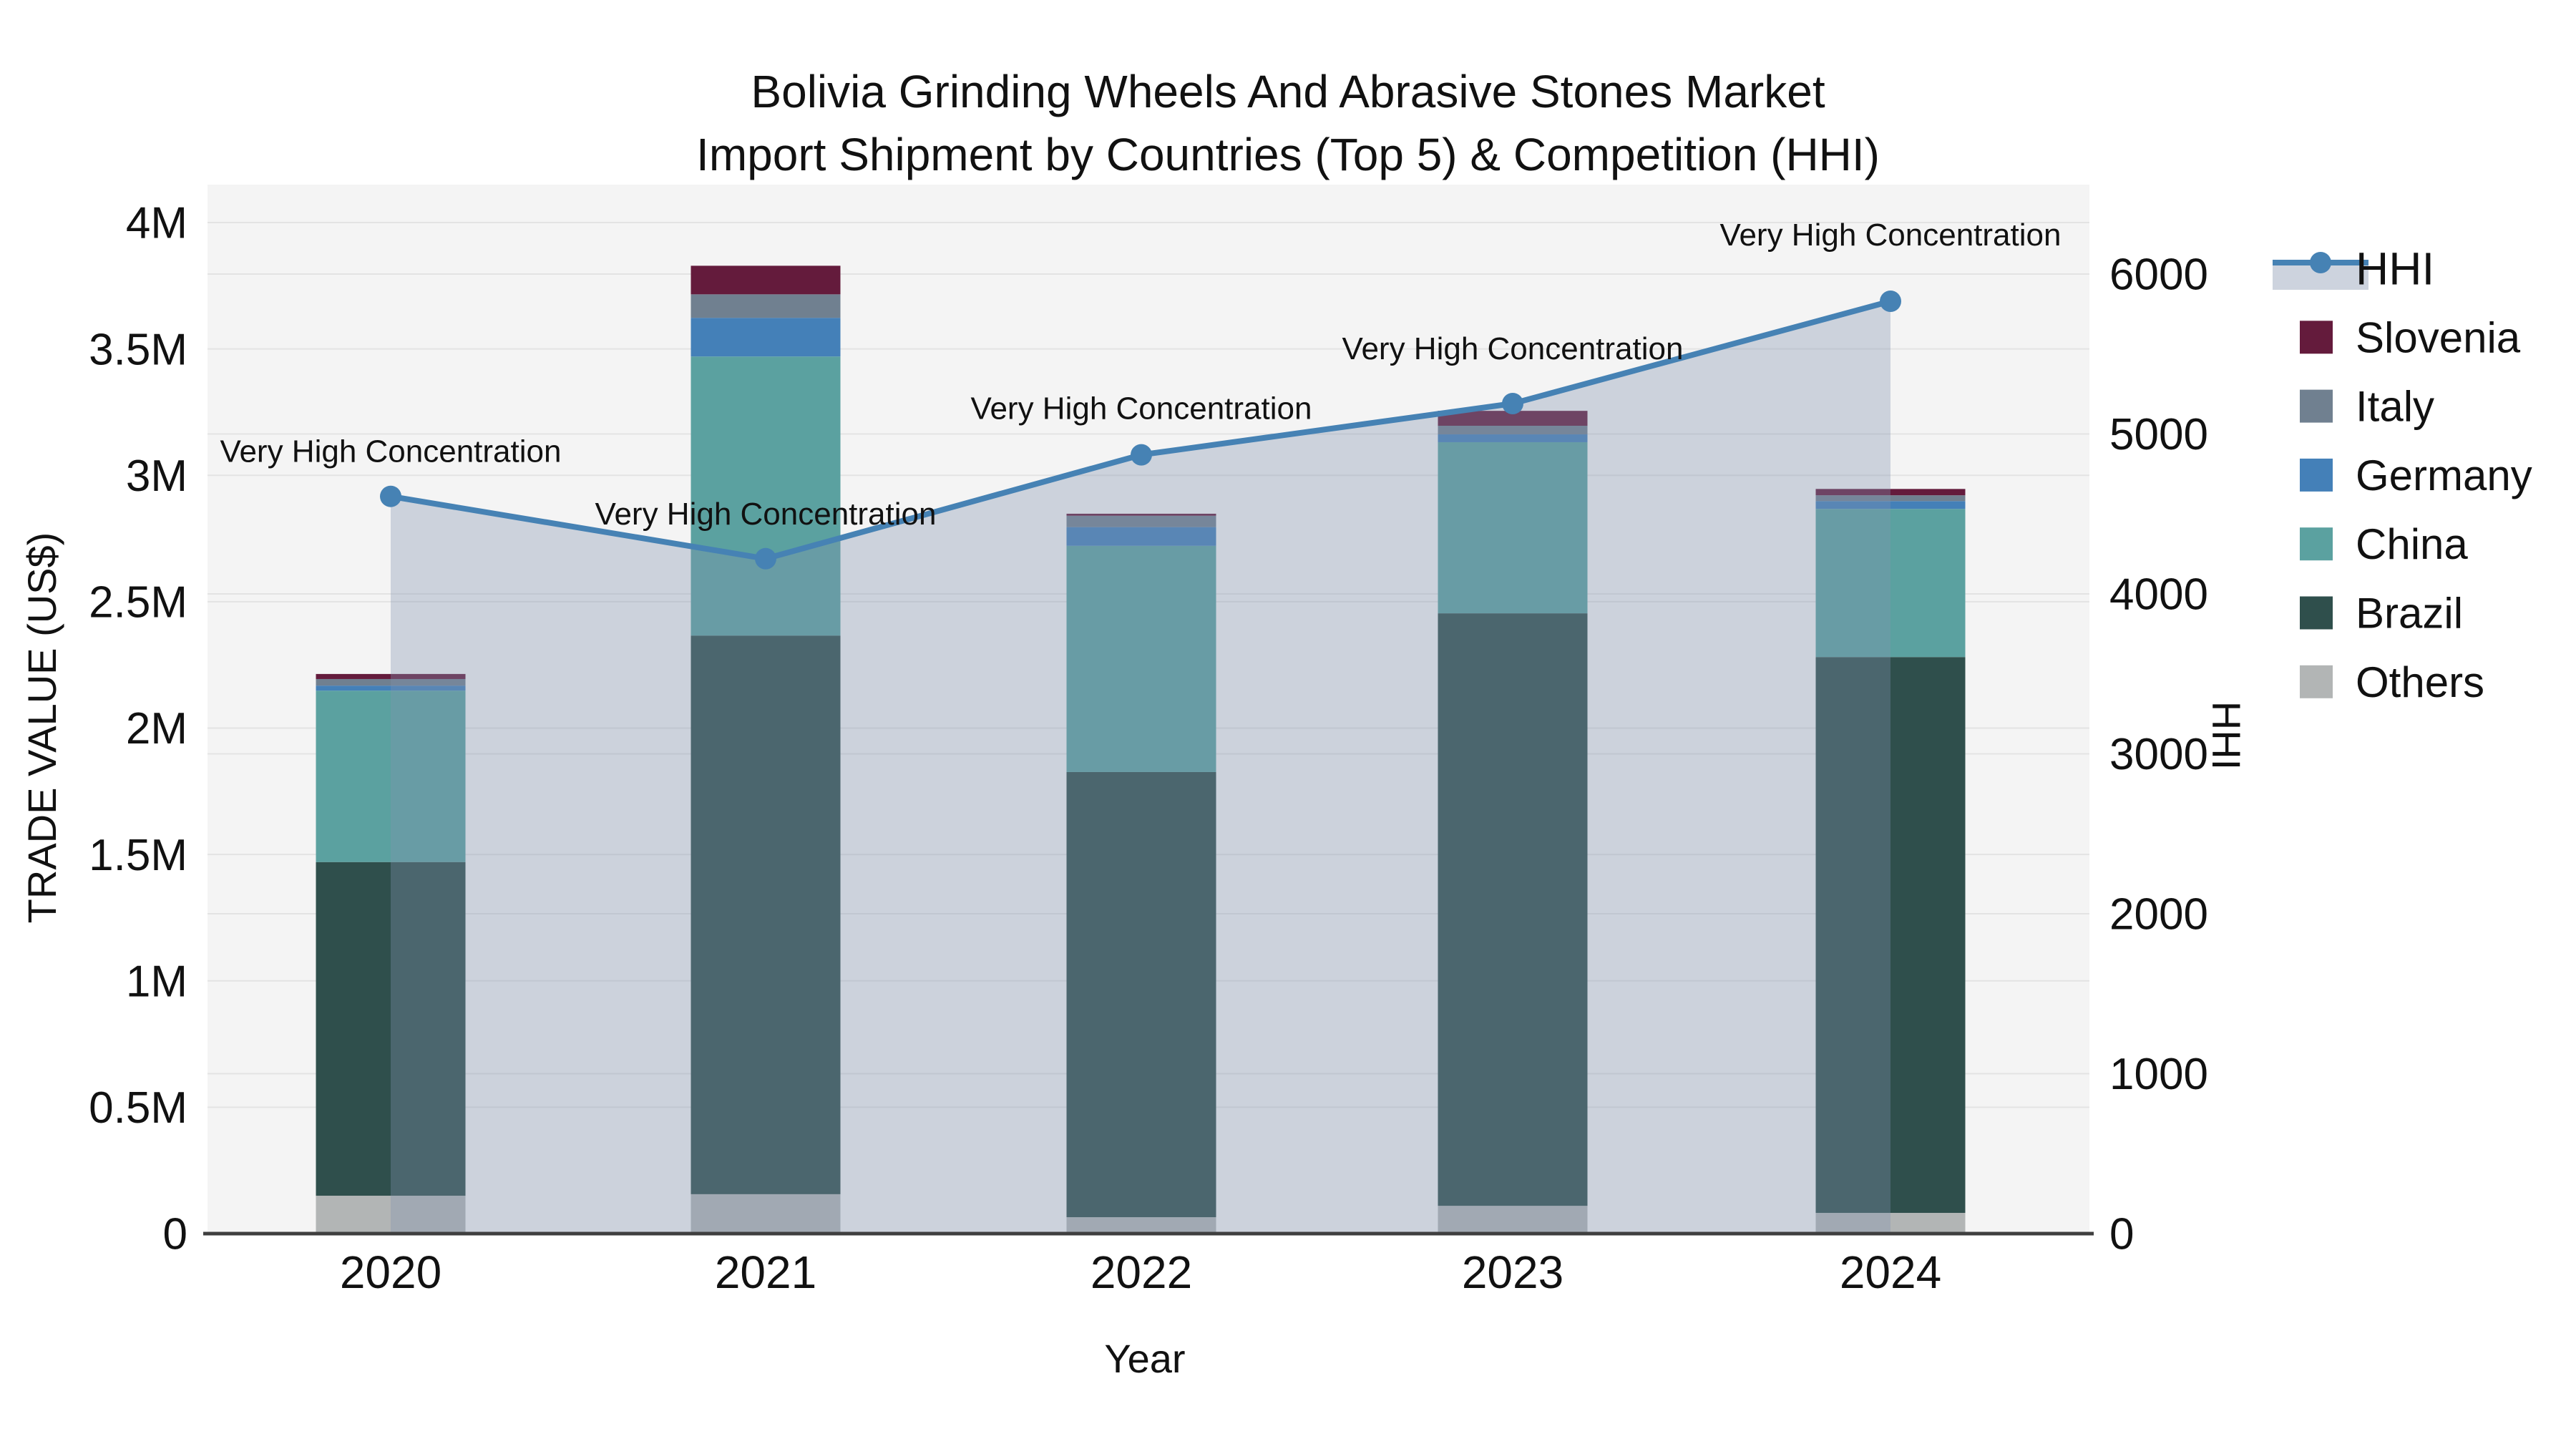 The height and width of the screenshot is (1449, 2576). What do you see at coordinates (1890, 492) in the screenshot?
I see `bar-segment-slovenia-2024` at bounding box center [1890, 492].